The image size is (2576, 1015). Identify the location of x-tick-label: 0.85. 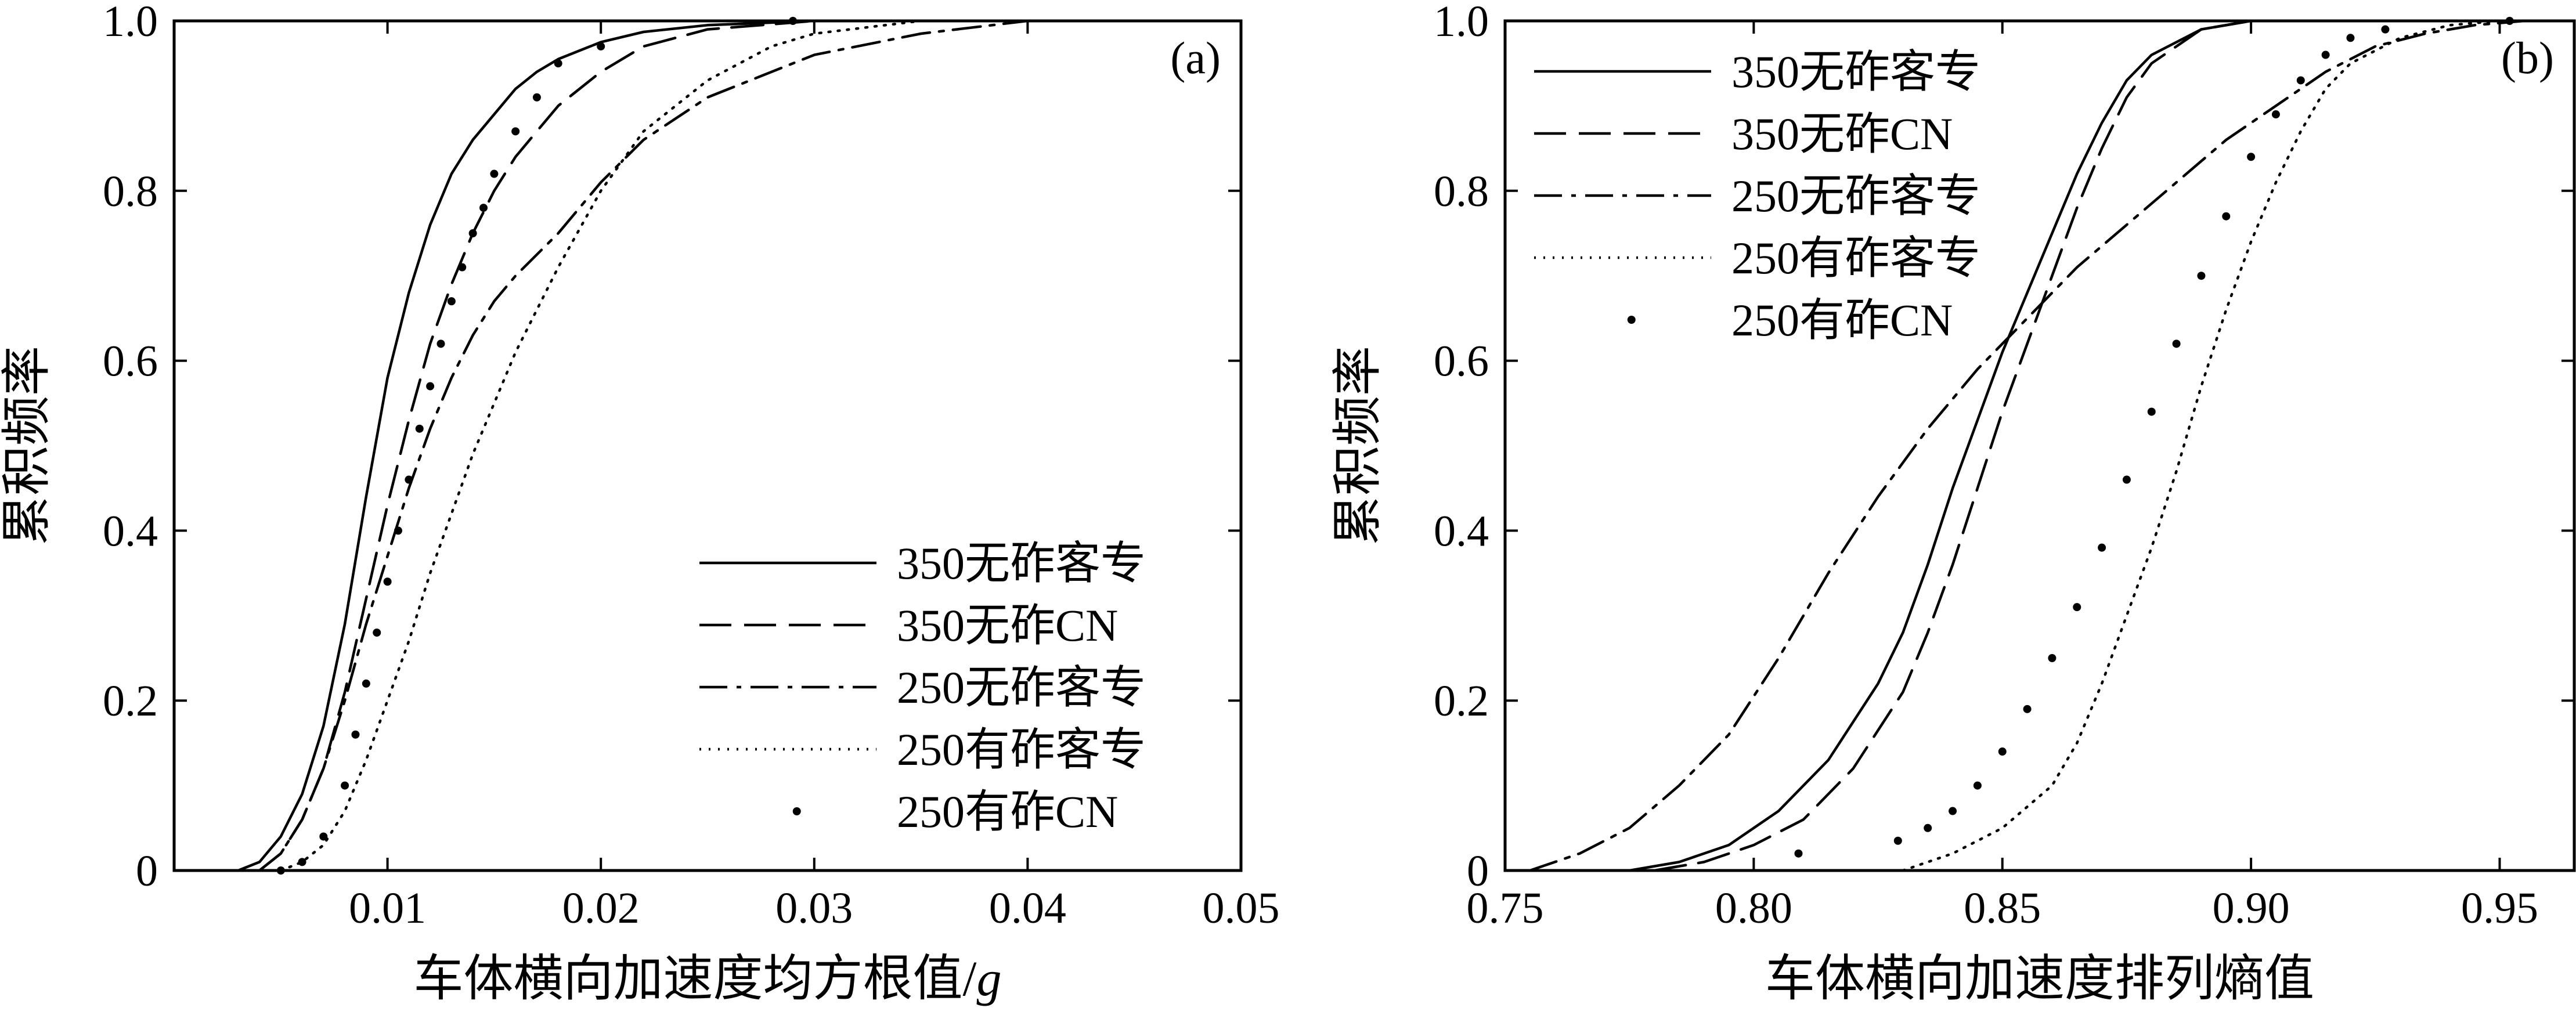
(2003, 908).